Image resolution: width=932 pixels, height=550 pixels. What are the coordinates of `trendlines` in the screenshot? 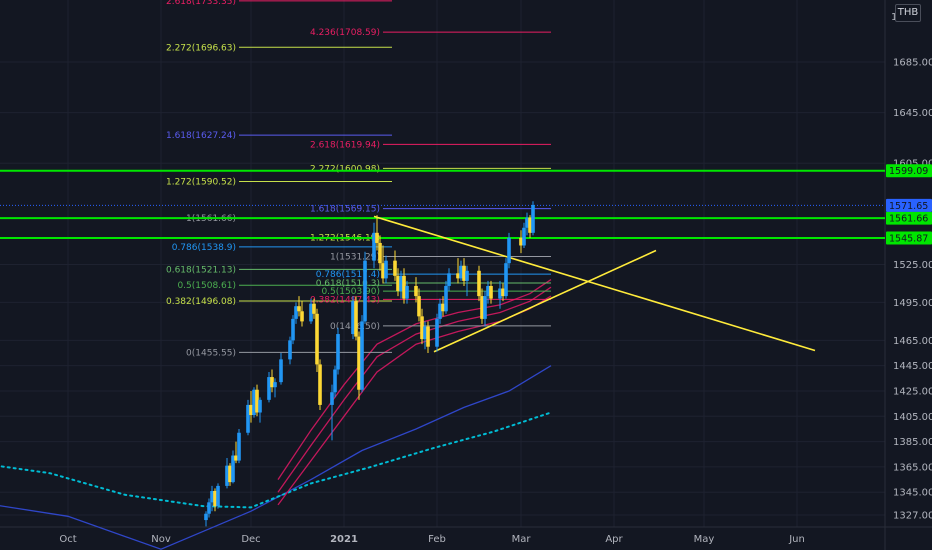 It's located at (594, 284).